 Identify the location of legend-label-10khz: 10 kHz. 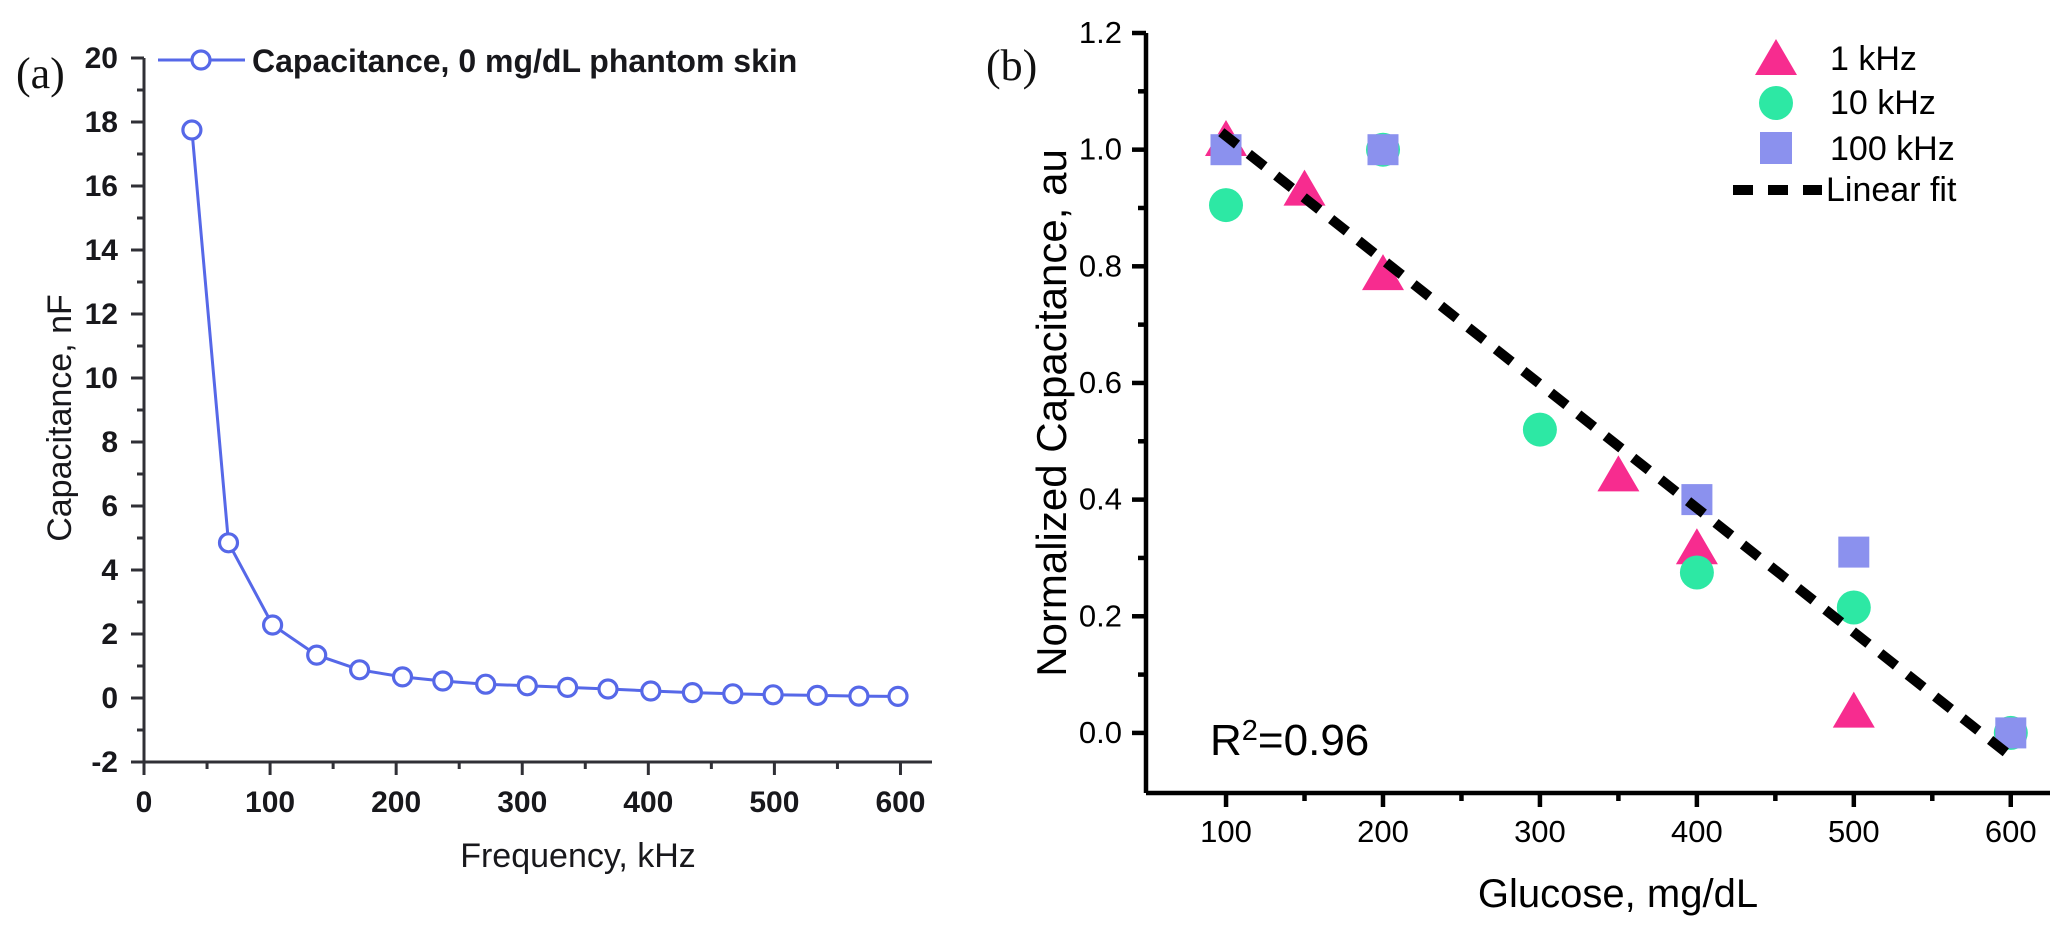
(1883, 103).